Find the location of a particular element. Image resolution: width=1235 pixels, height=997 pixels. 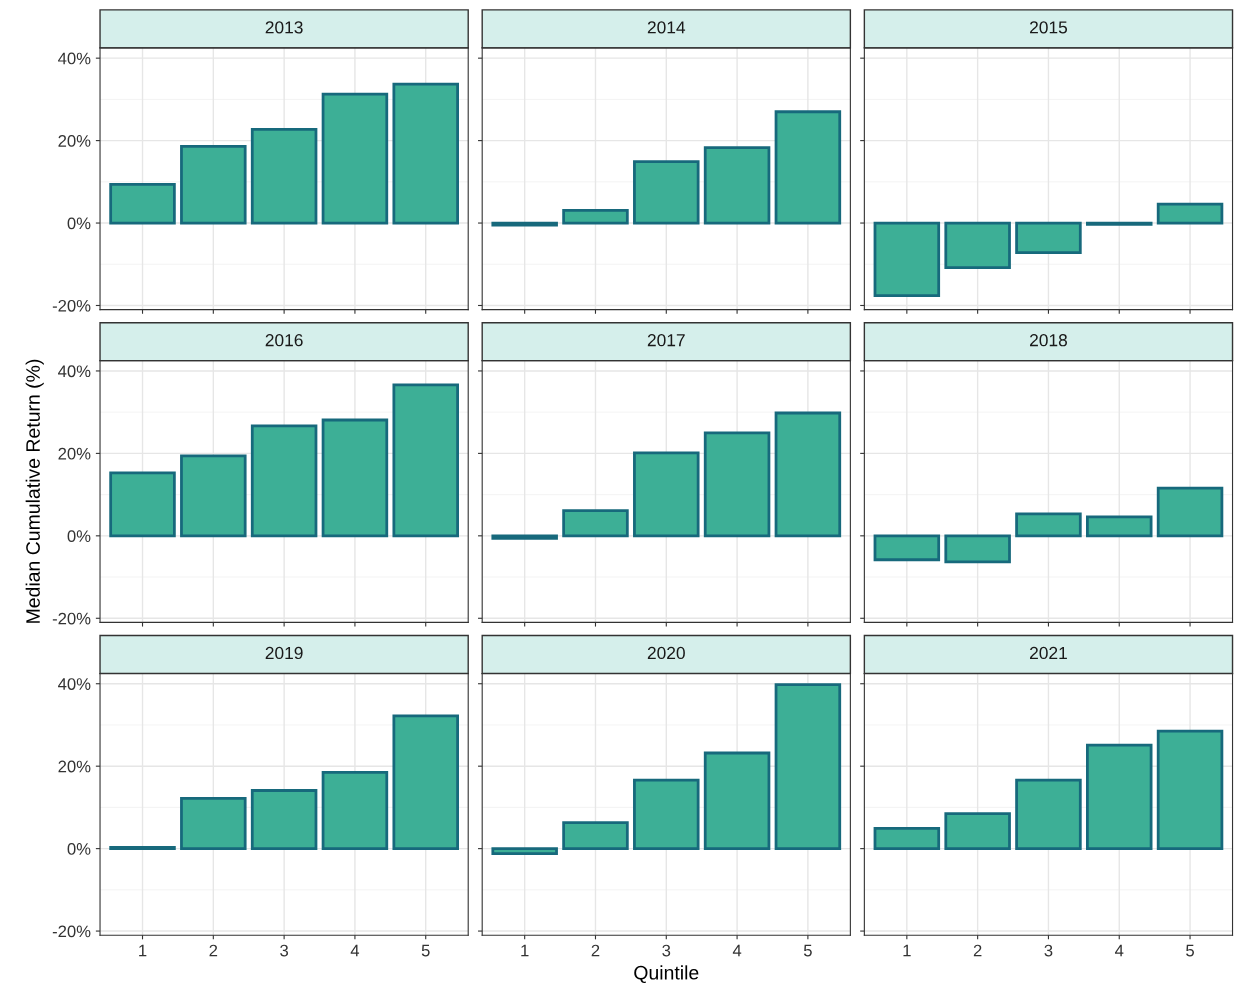

chart-title: 2020 is located at coordinates (666, 653).